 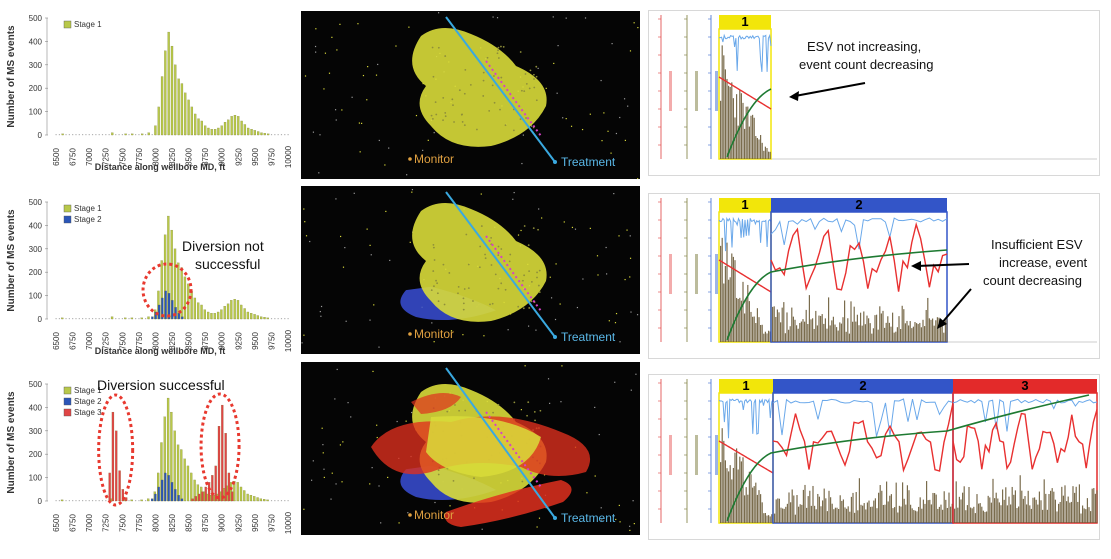 I want to click on highlight-circle, so click(x=116, y=450).